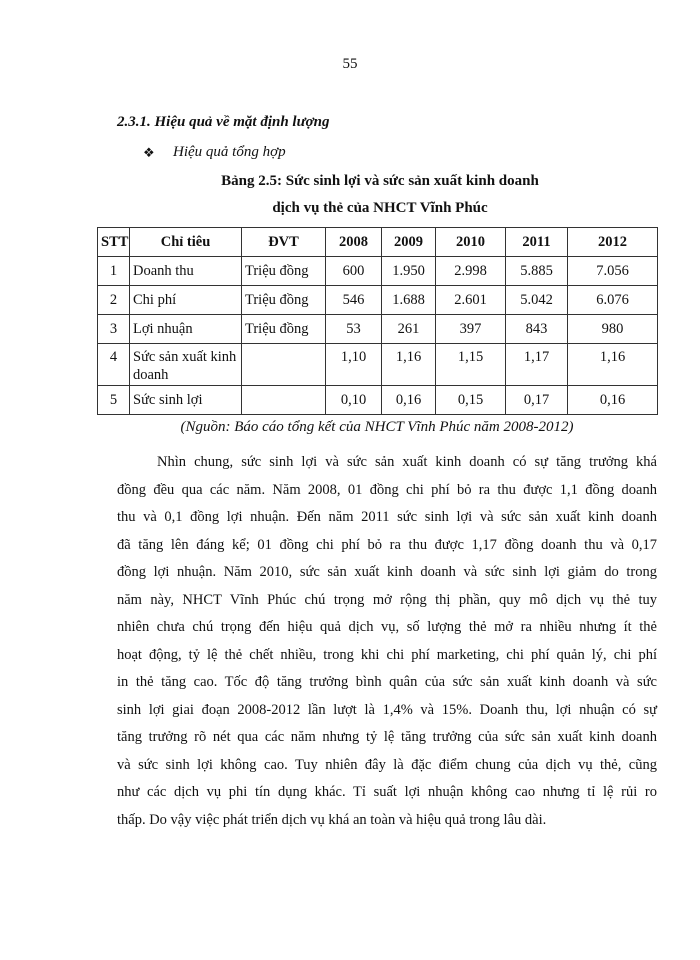 The width and height of the screenshot is (700, 960). What do you see at coordinates (612, 242) in the screenshot?
I see `column-header: 2012` at bounding box center [612, 242].